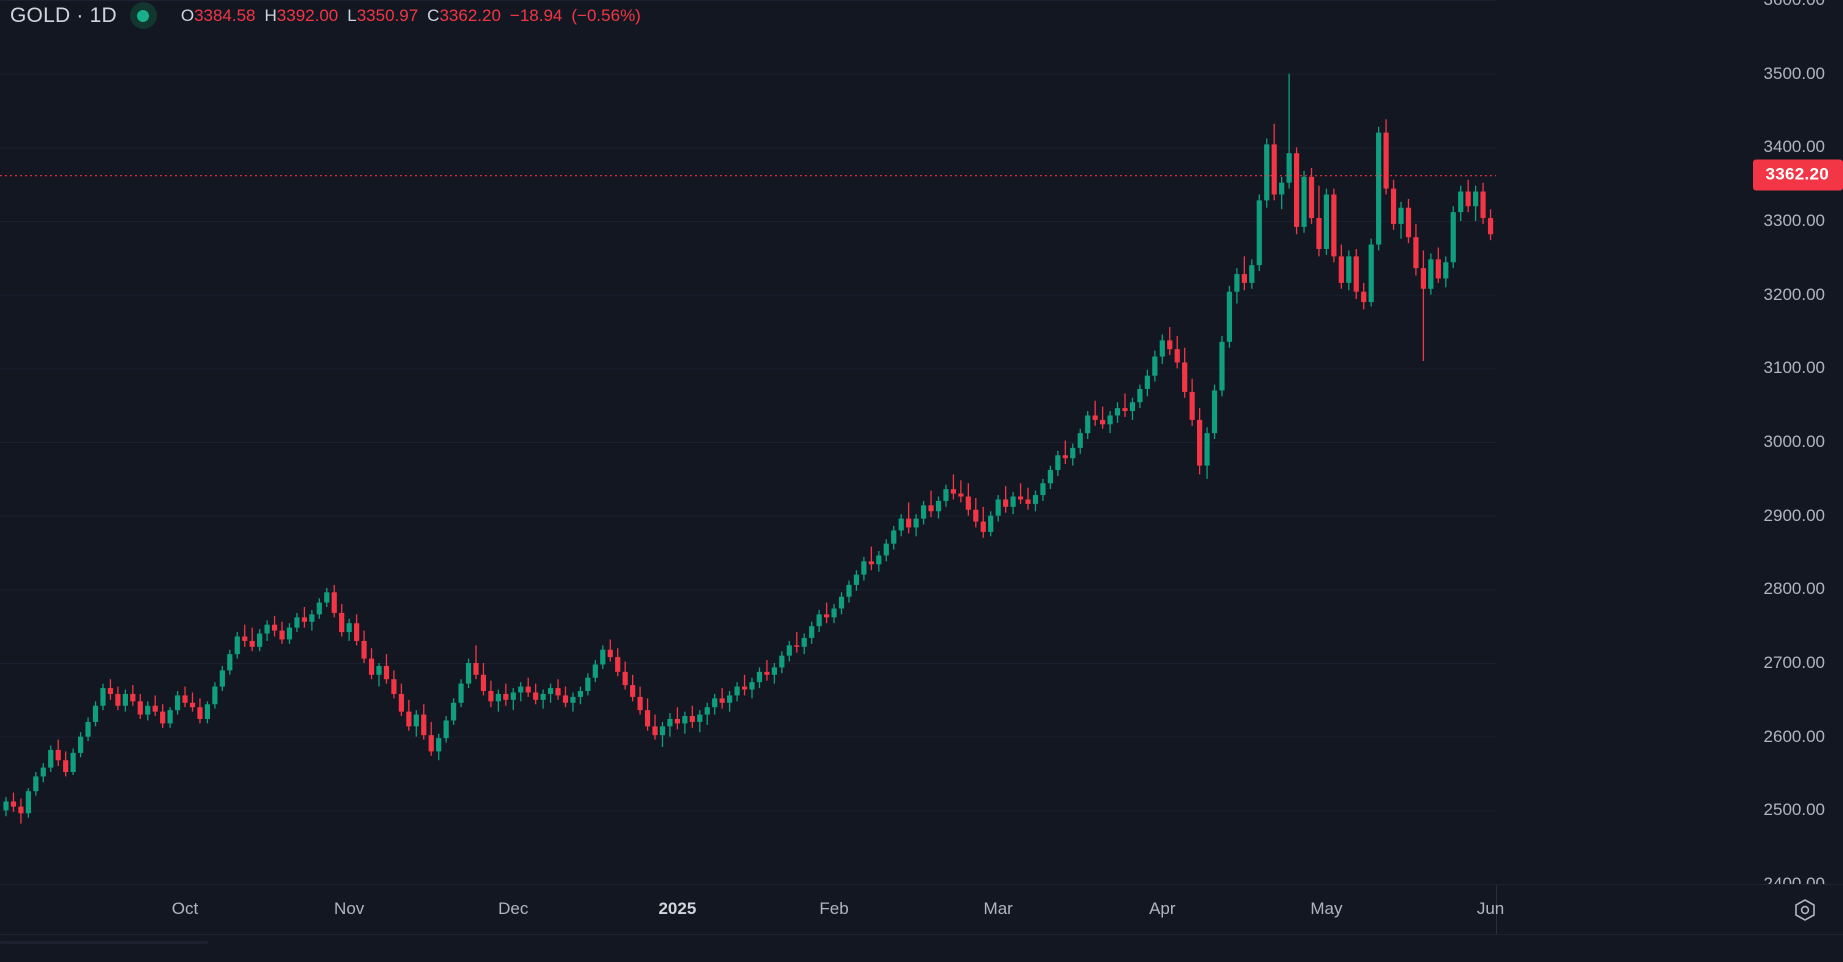  Describe the element at coordinates (1794, 294) in the screenshot. I see `price-tick: 3200.00` at that location.